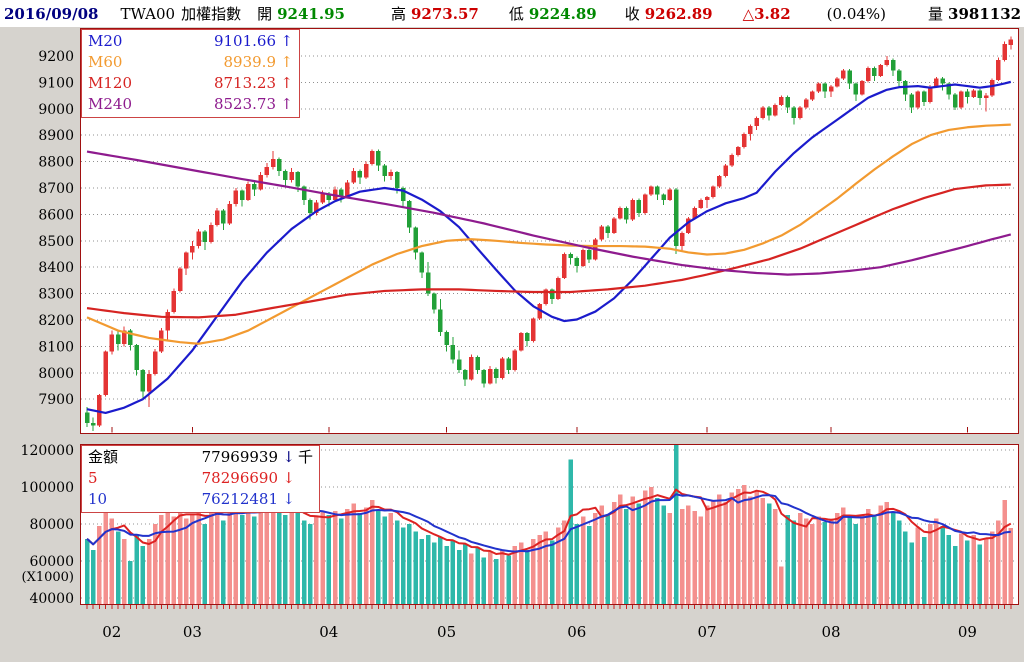  What do you see at coordinates (48, 577) in the screenshot?
I see `volume-unit-label: (X1000)` at bounding box center [48, 577].